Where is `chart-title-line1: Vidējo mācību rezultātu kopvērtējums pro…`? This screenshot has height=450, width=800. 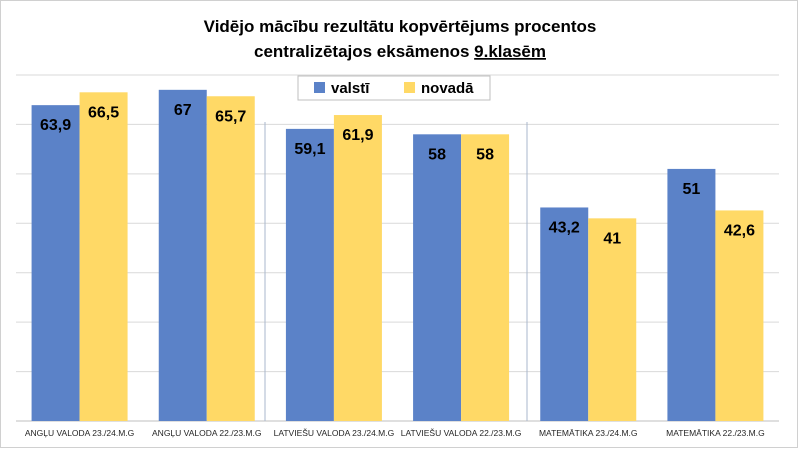 chart-title-line1: Vidējo mācību rezultātu kopvērtējums pro… is located at coordinates (400, 26).